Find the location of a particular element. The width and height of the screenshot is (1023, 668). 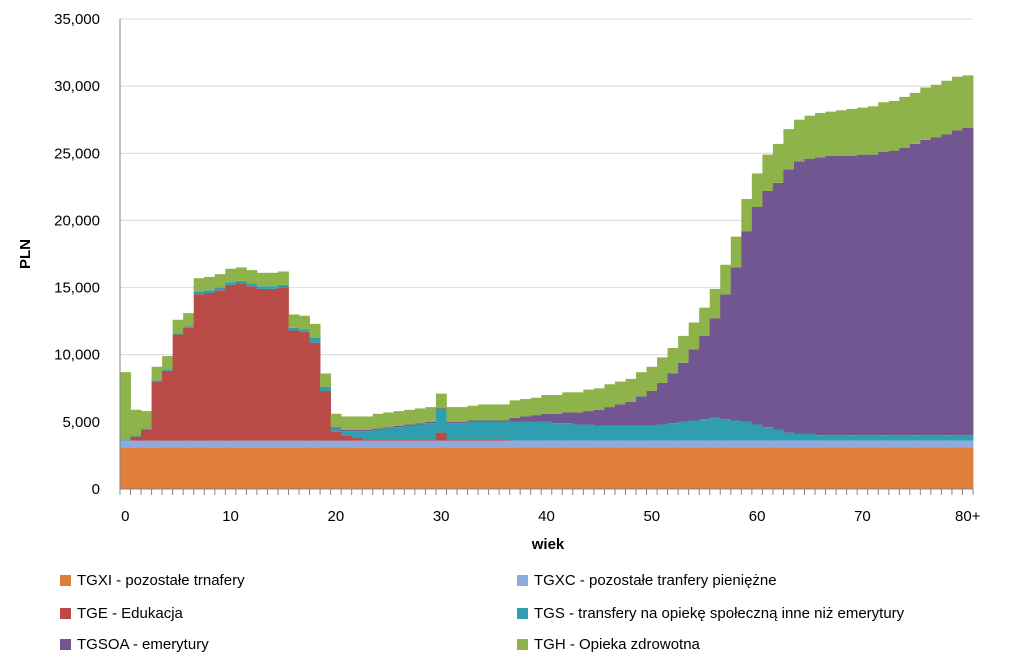

legend-item: TGXI - pozostałe trnafery is located at coordinates (152, 580).